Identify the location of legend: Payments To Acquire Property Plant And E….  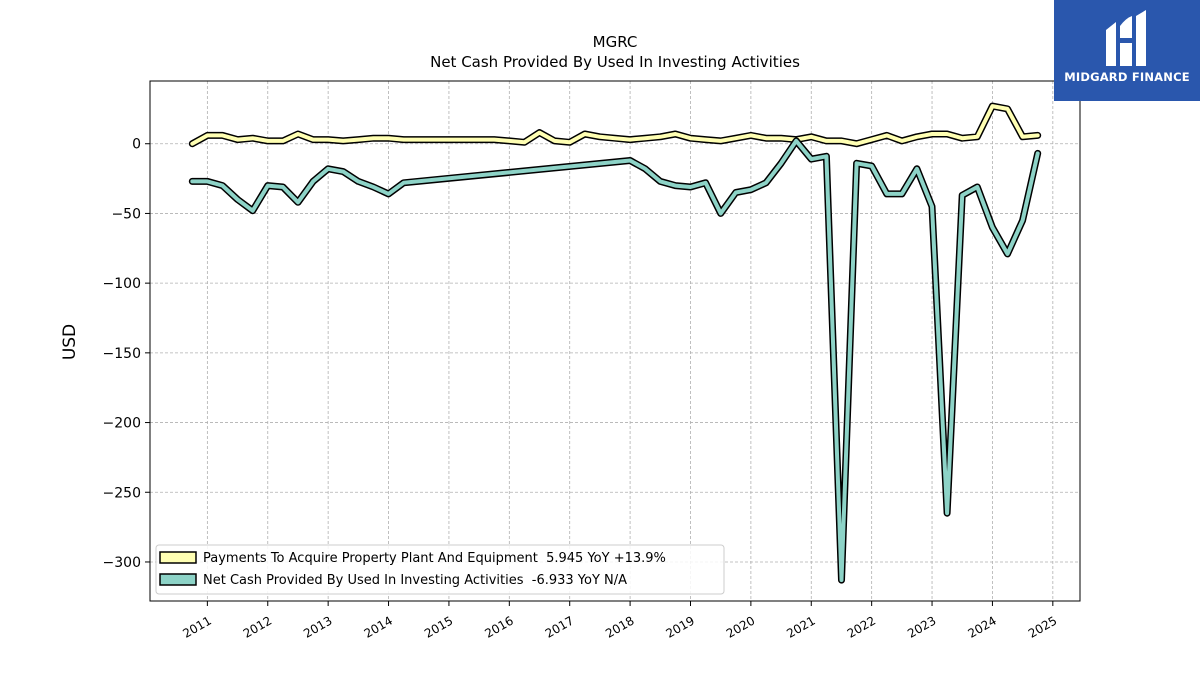
(440, 569).